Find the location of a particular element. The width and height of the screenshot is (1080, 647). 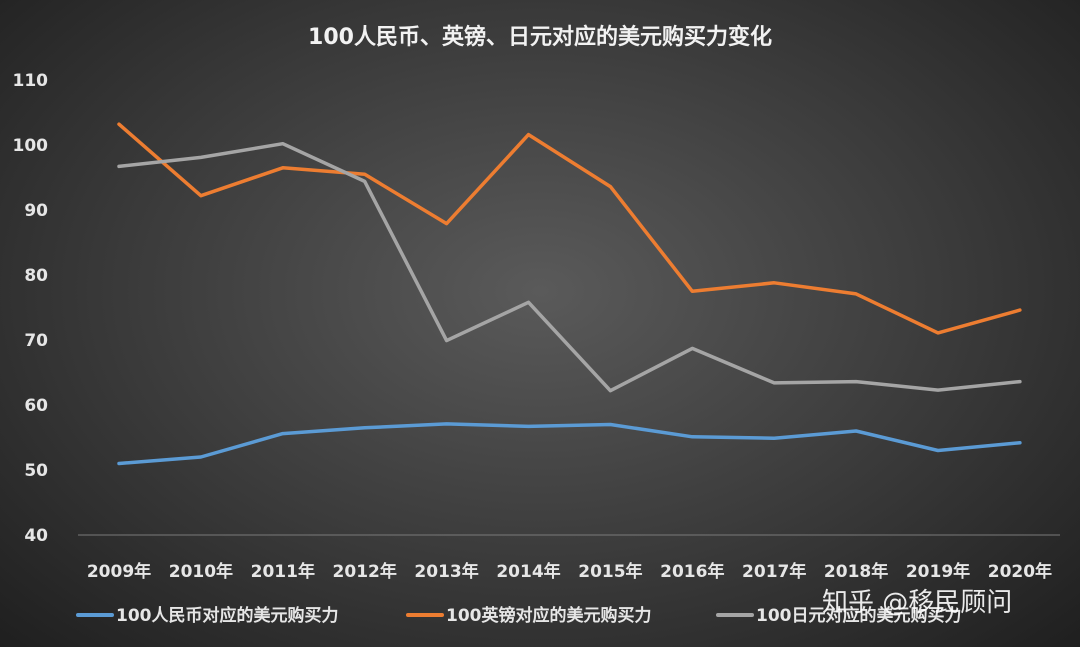

y-tick-label: 60 is located at coordinates (36, 406).